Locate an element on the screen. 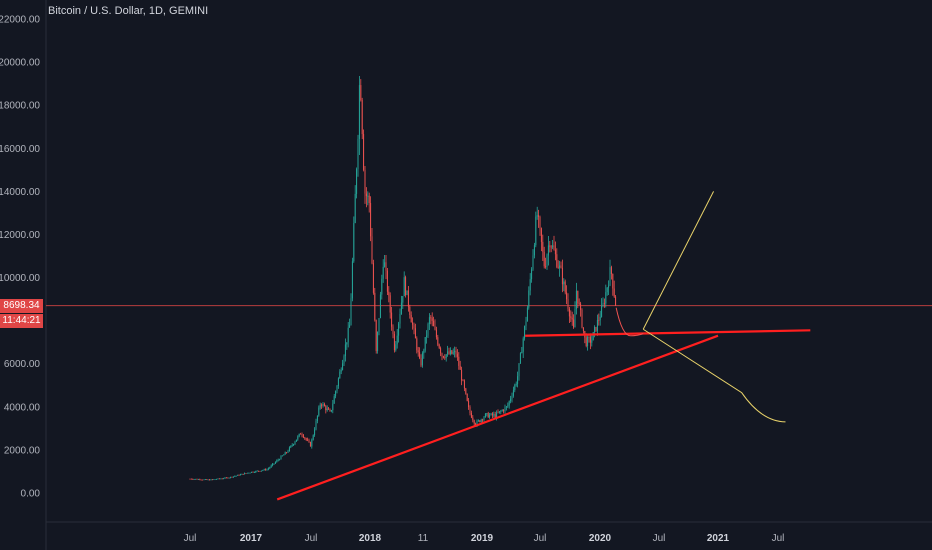  time-tick-label: 2021 is located at coordinates (718, 538).